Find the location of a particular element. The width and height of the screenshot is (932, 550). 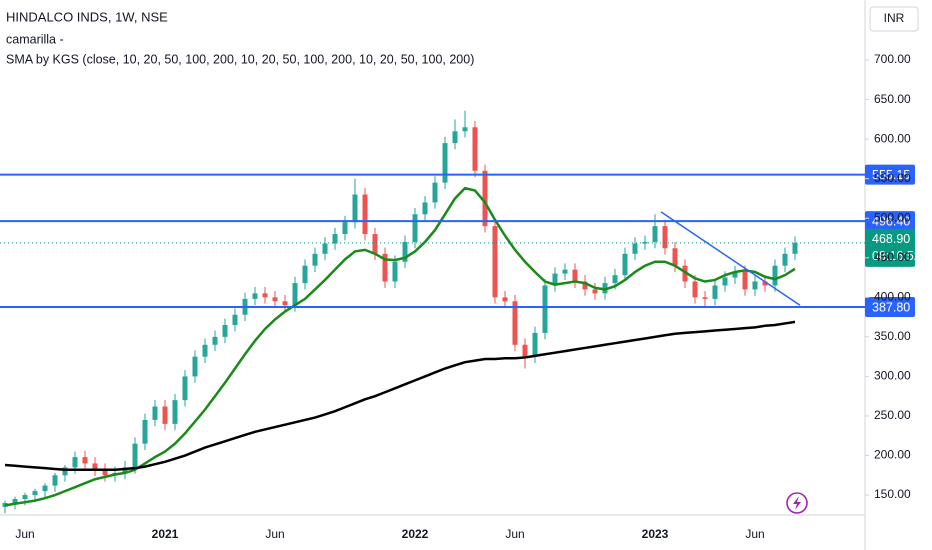

x-tick-label: 2021 is located at coordinates (165, 534).